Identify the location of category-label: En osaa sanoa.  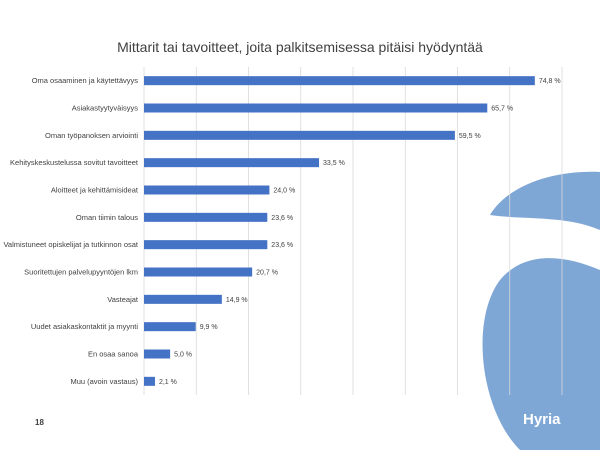
(113, 354).